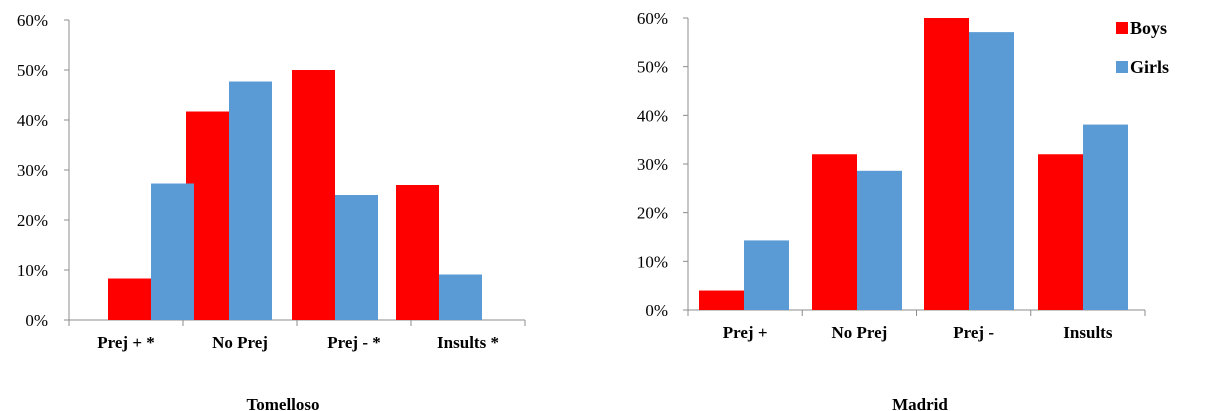 This screenshot has width=1208, height=411. Describe the element at coordinates (1148, 28) in the screenshot. I see `legend-label: Boys` at that location.